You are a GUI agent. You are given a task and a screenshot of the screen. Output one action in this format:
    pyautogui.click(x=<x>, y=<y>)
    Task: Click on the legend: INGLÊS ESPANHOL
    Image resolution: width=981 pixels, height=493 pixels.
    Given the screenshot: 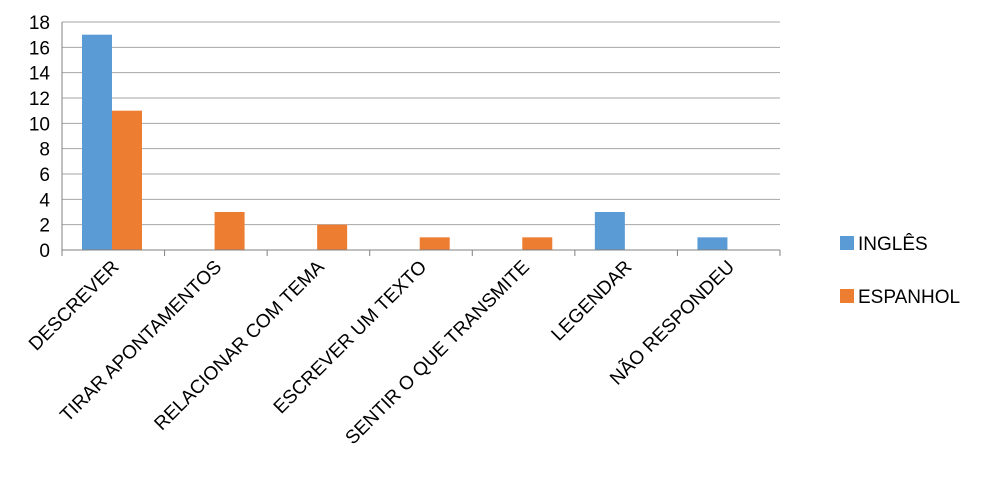 What is the action you would take?
    pyautogui.click(x=900, y=270)
    